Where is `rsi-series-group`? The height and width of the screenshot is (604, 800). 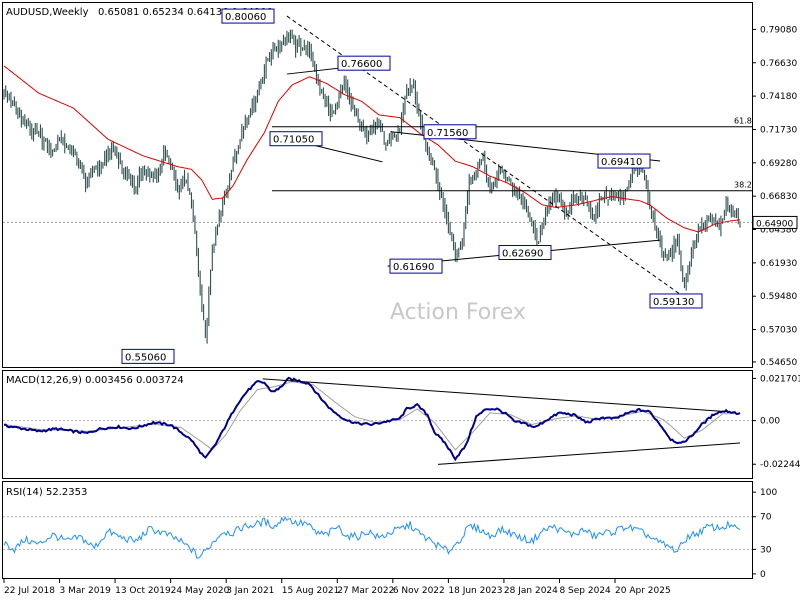
rsi-series-group is located at coordinates (377, 537).